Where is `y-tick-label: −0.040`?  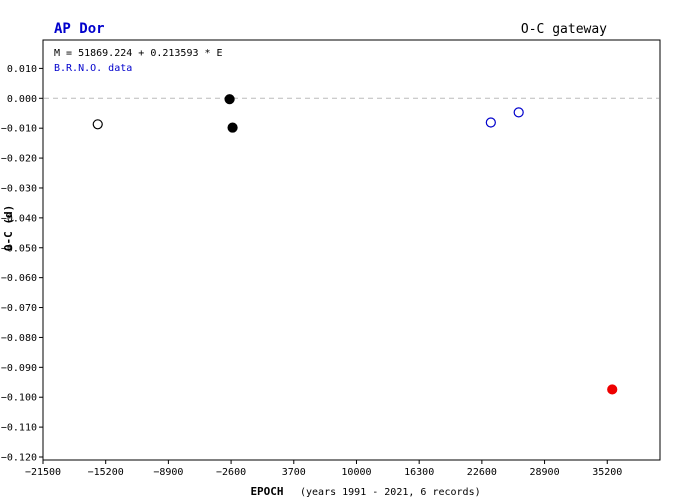 y-tick-label: −0.040 is located at coordinates (19, 218).